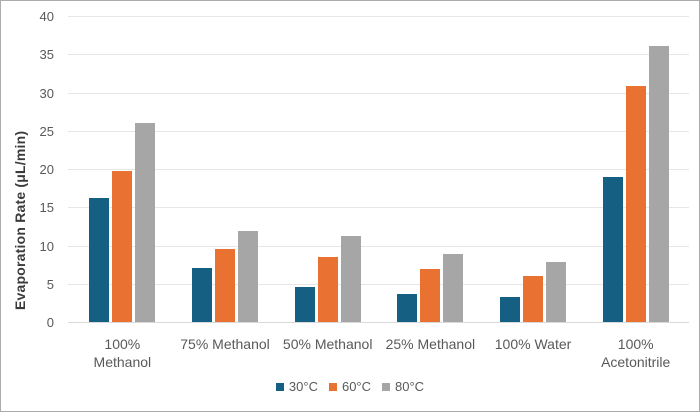 This screenshot has width=700, height=412. What do you see at coordinates (50, 284) in the screenshot?
I see `y-tick-label: 5` at bounding box center [50, 284].